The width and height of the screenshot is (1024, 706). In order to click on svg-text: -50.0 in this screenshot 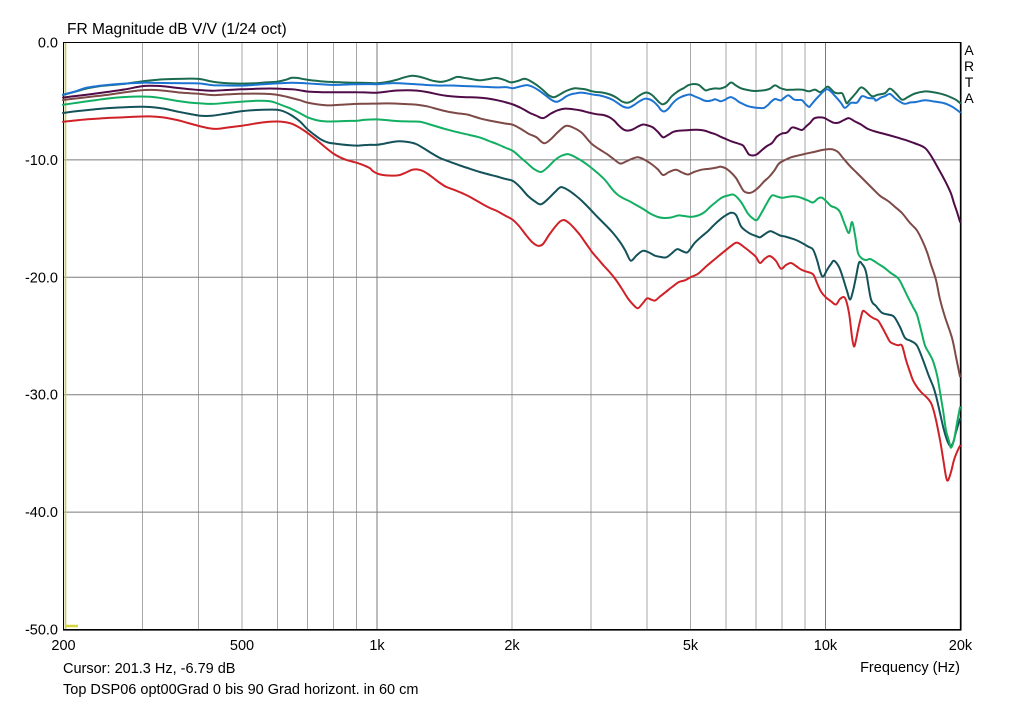, I will do `click(41, 631)`.